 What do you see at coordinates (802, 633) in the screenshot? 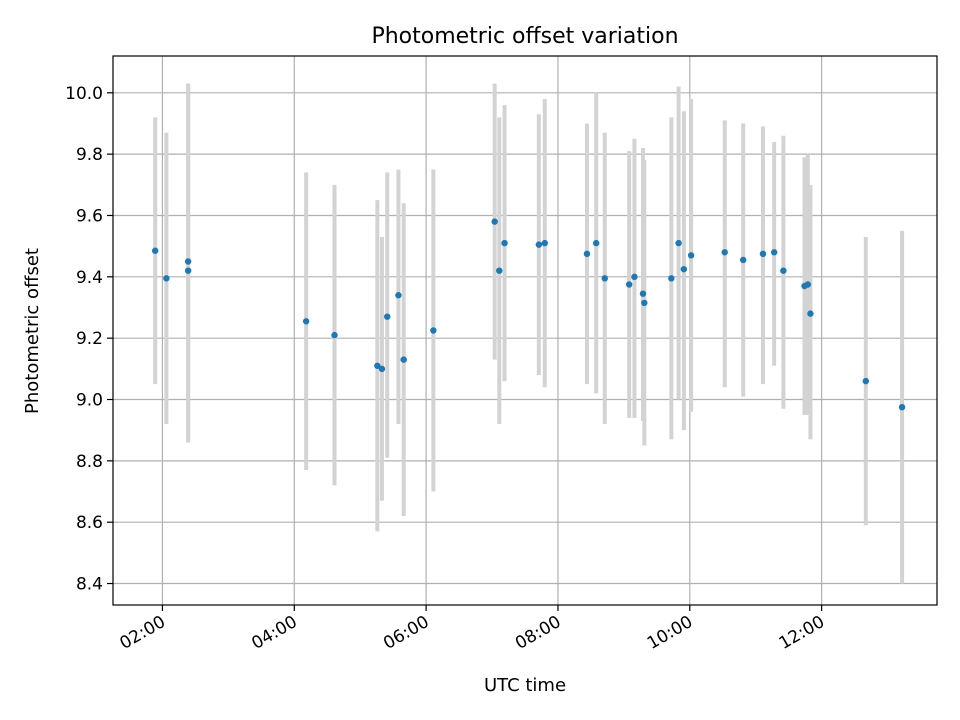
I see `x-tick-label: 12:00` at bounding box center [802, 633].